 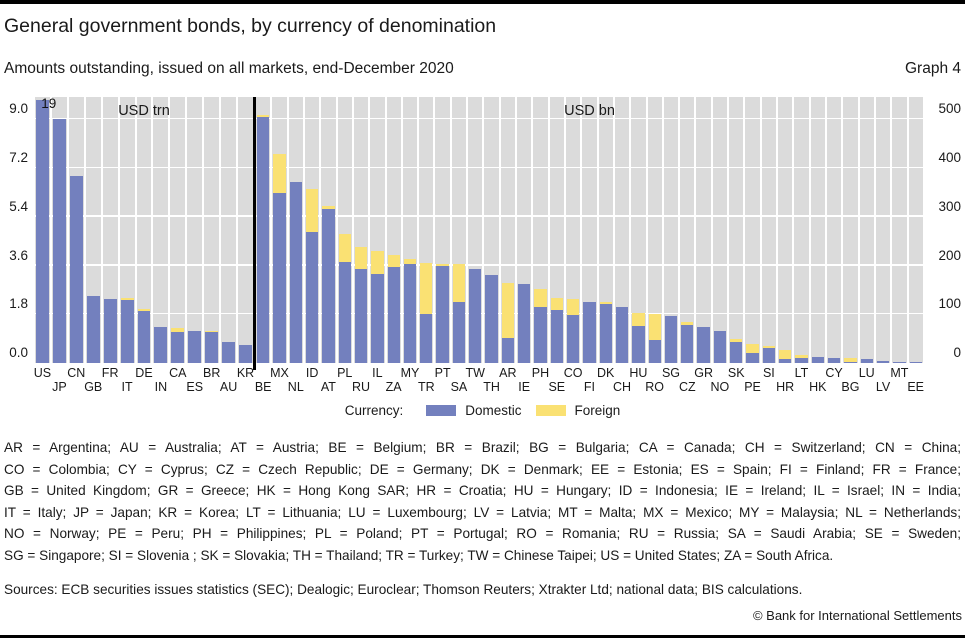 I want to click on bar-column-AR: AR, so click(x=508, y=238).